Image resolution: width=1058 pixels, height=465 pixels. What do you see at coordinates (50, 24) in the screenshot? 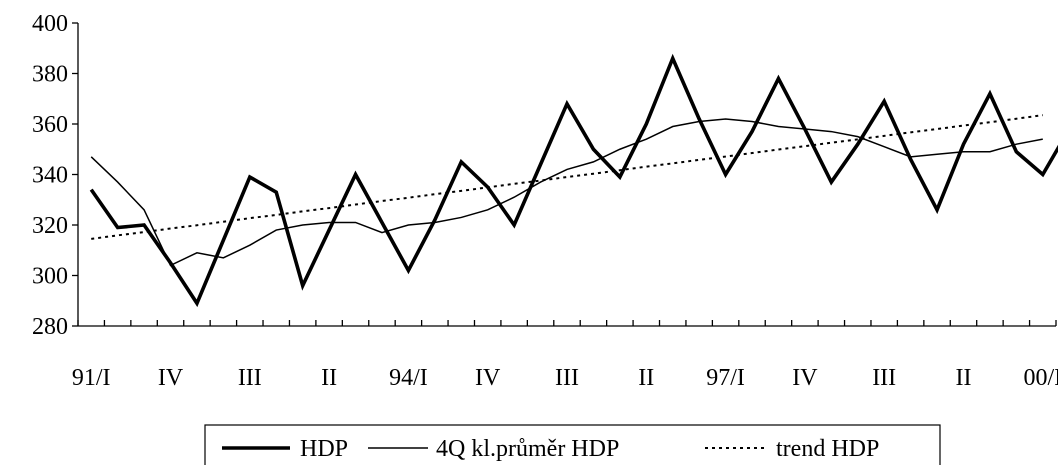
I see `y-tick-label: 400` at bounding box center [50, 24].